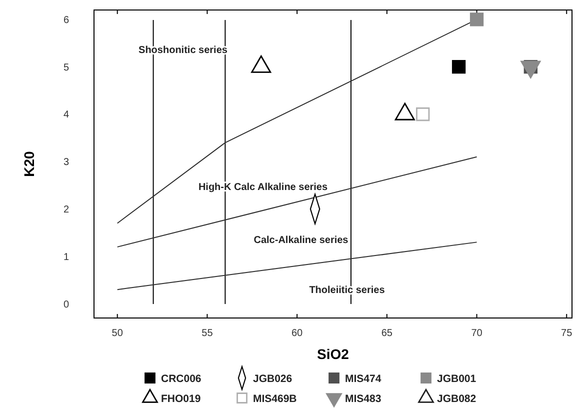  Describe the element at coordinates (66, 210) in the screenshot. I see `y-tick-label: 2` at that location.